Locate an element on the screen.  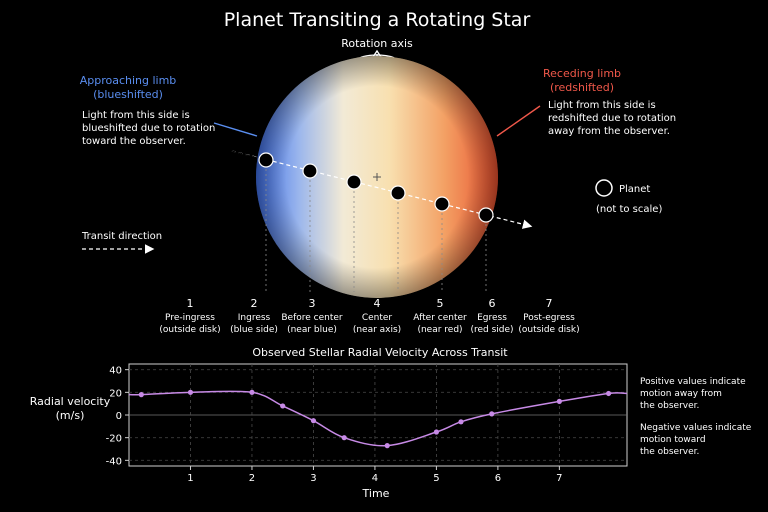
phase-number: 1 is located at coordinates (190, 303).